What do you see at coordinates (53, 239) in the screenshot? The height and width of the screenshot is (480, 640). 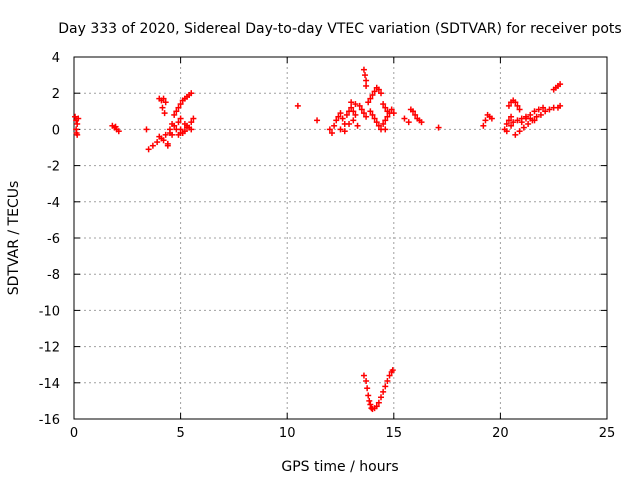 I see `y-tick-label: -6` at bounding box center [53, 239].